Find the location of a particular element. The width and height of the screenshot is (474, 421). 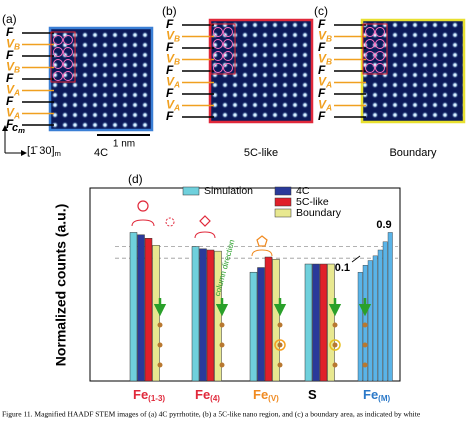

gradient-start: 0.1 is located at coordinates (342, 268).